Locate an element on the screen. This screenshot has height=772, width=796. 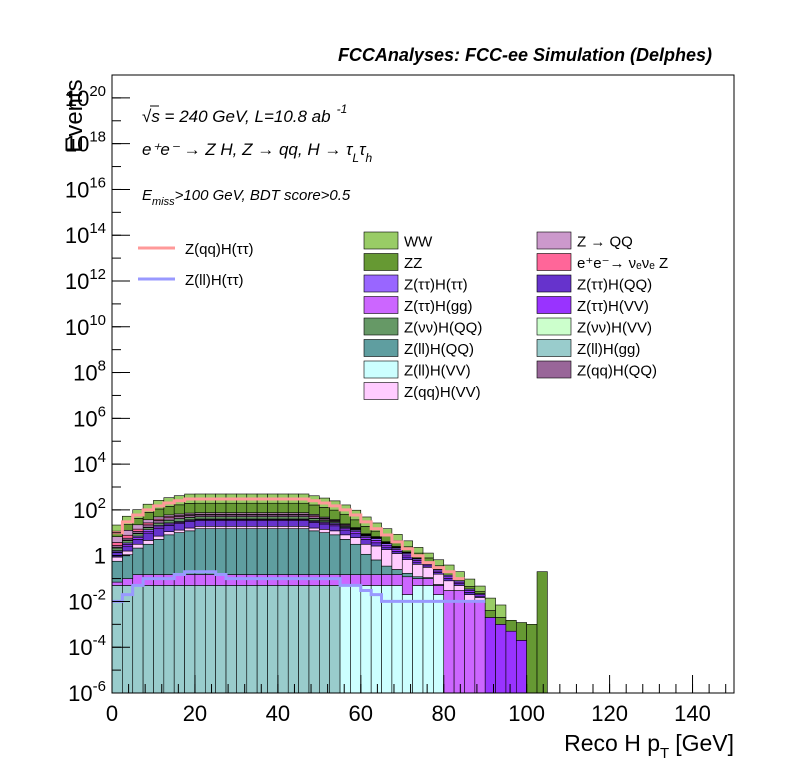
legend-col2-label: Z(qq)H(QQ) is located at coordinates (617, 371).